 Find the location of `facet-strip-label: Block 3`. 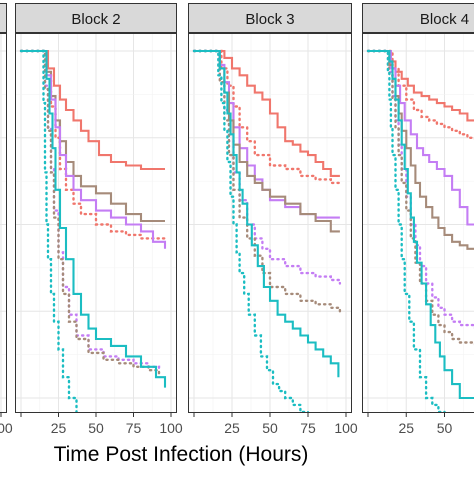

facet-strip-label: Block 3 is located at coordinates (269, 19).